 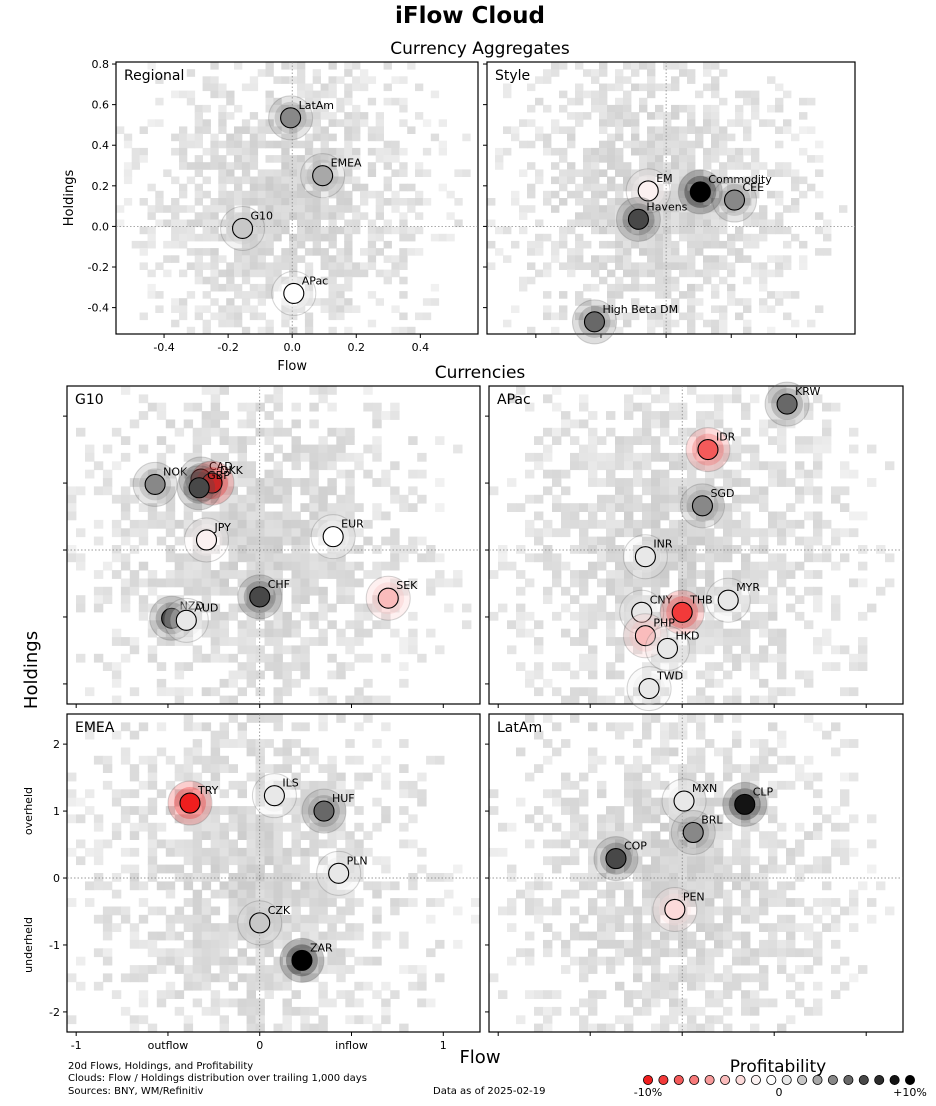 What do you see at coordinates (273, 545) in the screenshot?
I see `panel-frame` at bounding box center [273, 545].